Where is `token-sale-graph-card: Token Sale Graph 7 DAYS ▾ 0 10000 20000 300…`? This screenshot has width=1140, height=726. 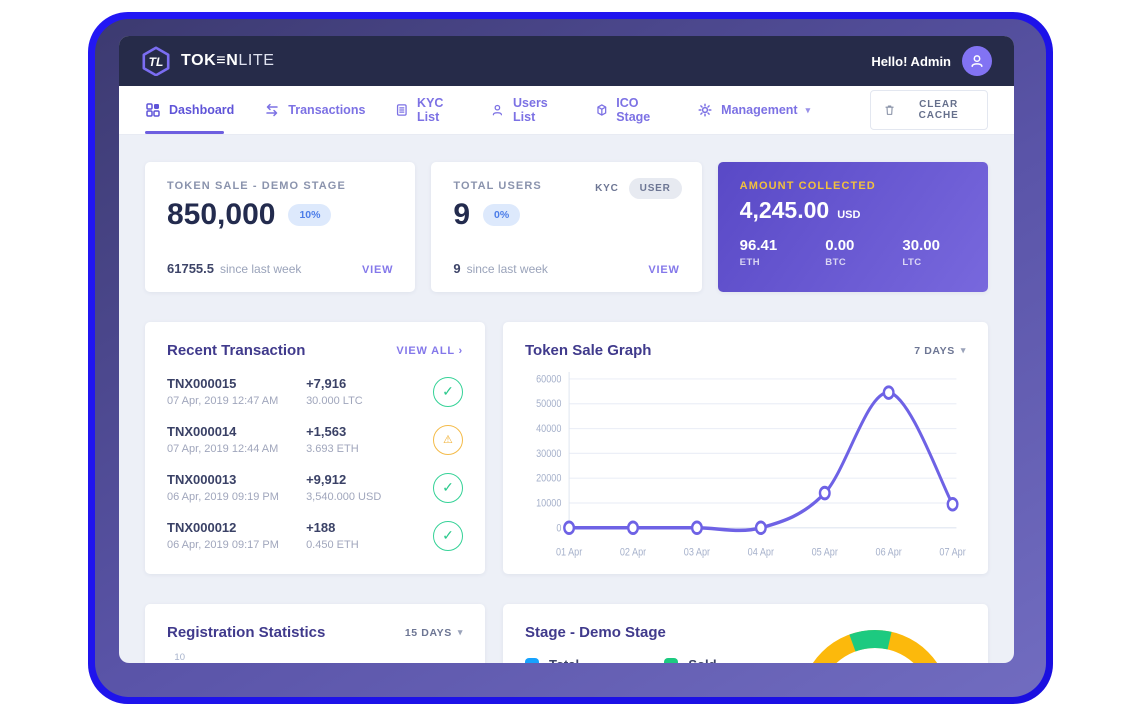 token-sale-graph-card: Token Sale Graph 7 DAYS ▾ 0 10000 20000 300… is located at coordinates (745, 448).